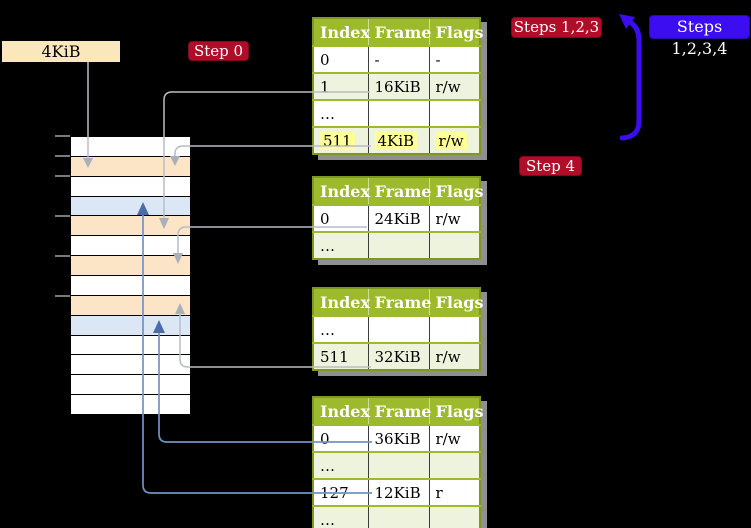 This screenshot has width=751, height=528. I want to click on steps-loop-arrowhead, so click(627, 21).